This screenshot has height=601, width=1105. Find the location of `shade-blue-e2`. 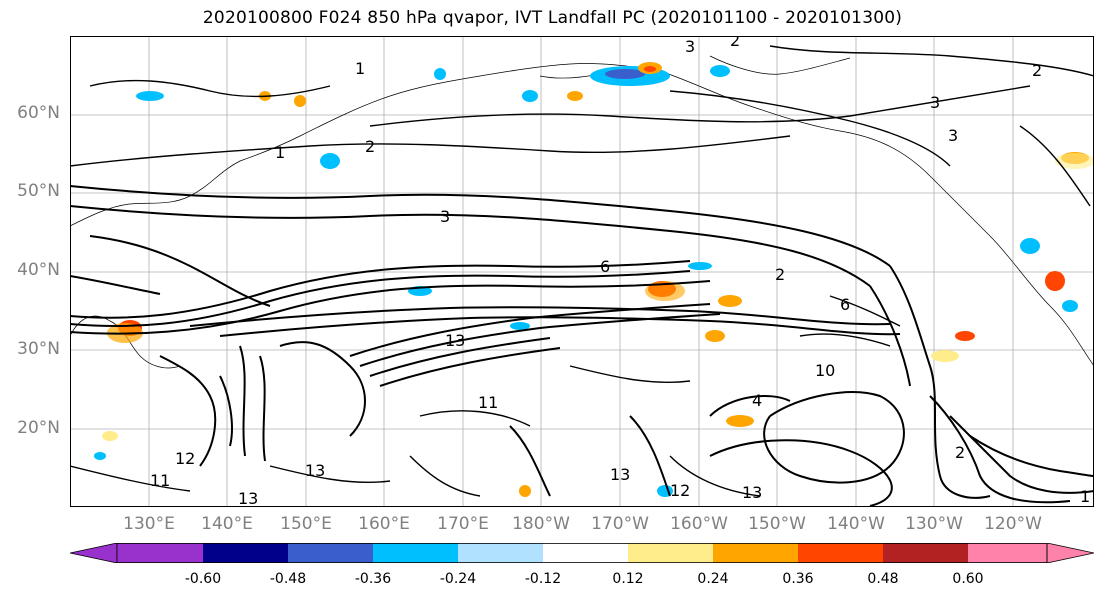

shade-blue-e2 is located at coordinates (1070, 306).